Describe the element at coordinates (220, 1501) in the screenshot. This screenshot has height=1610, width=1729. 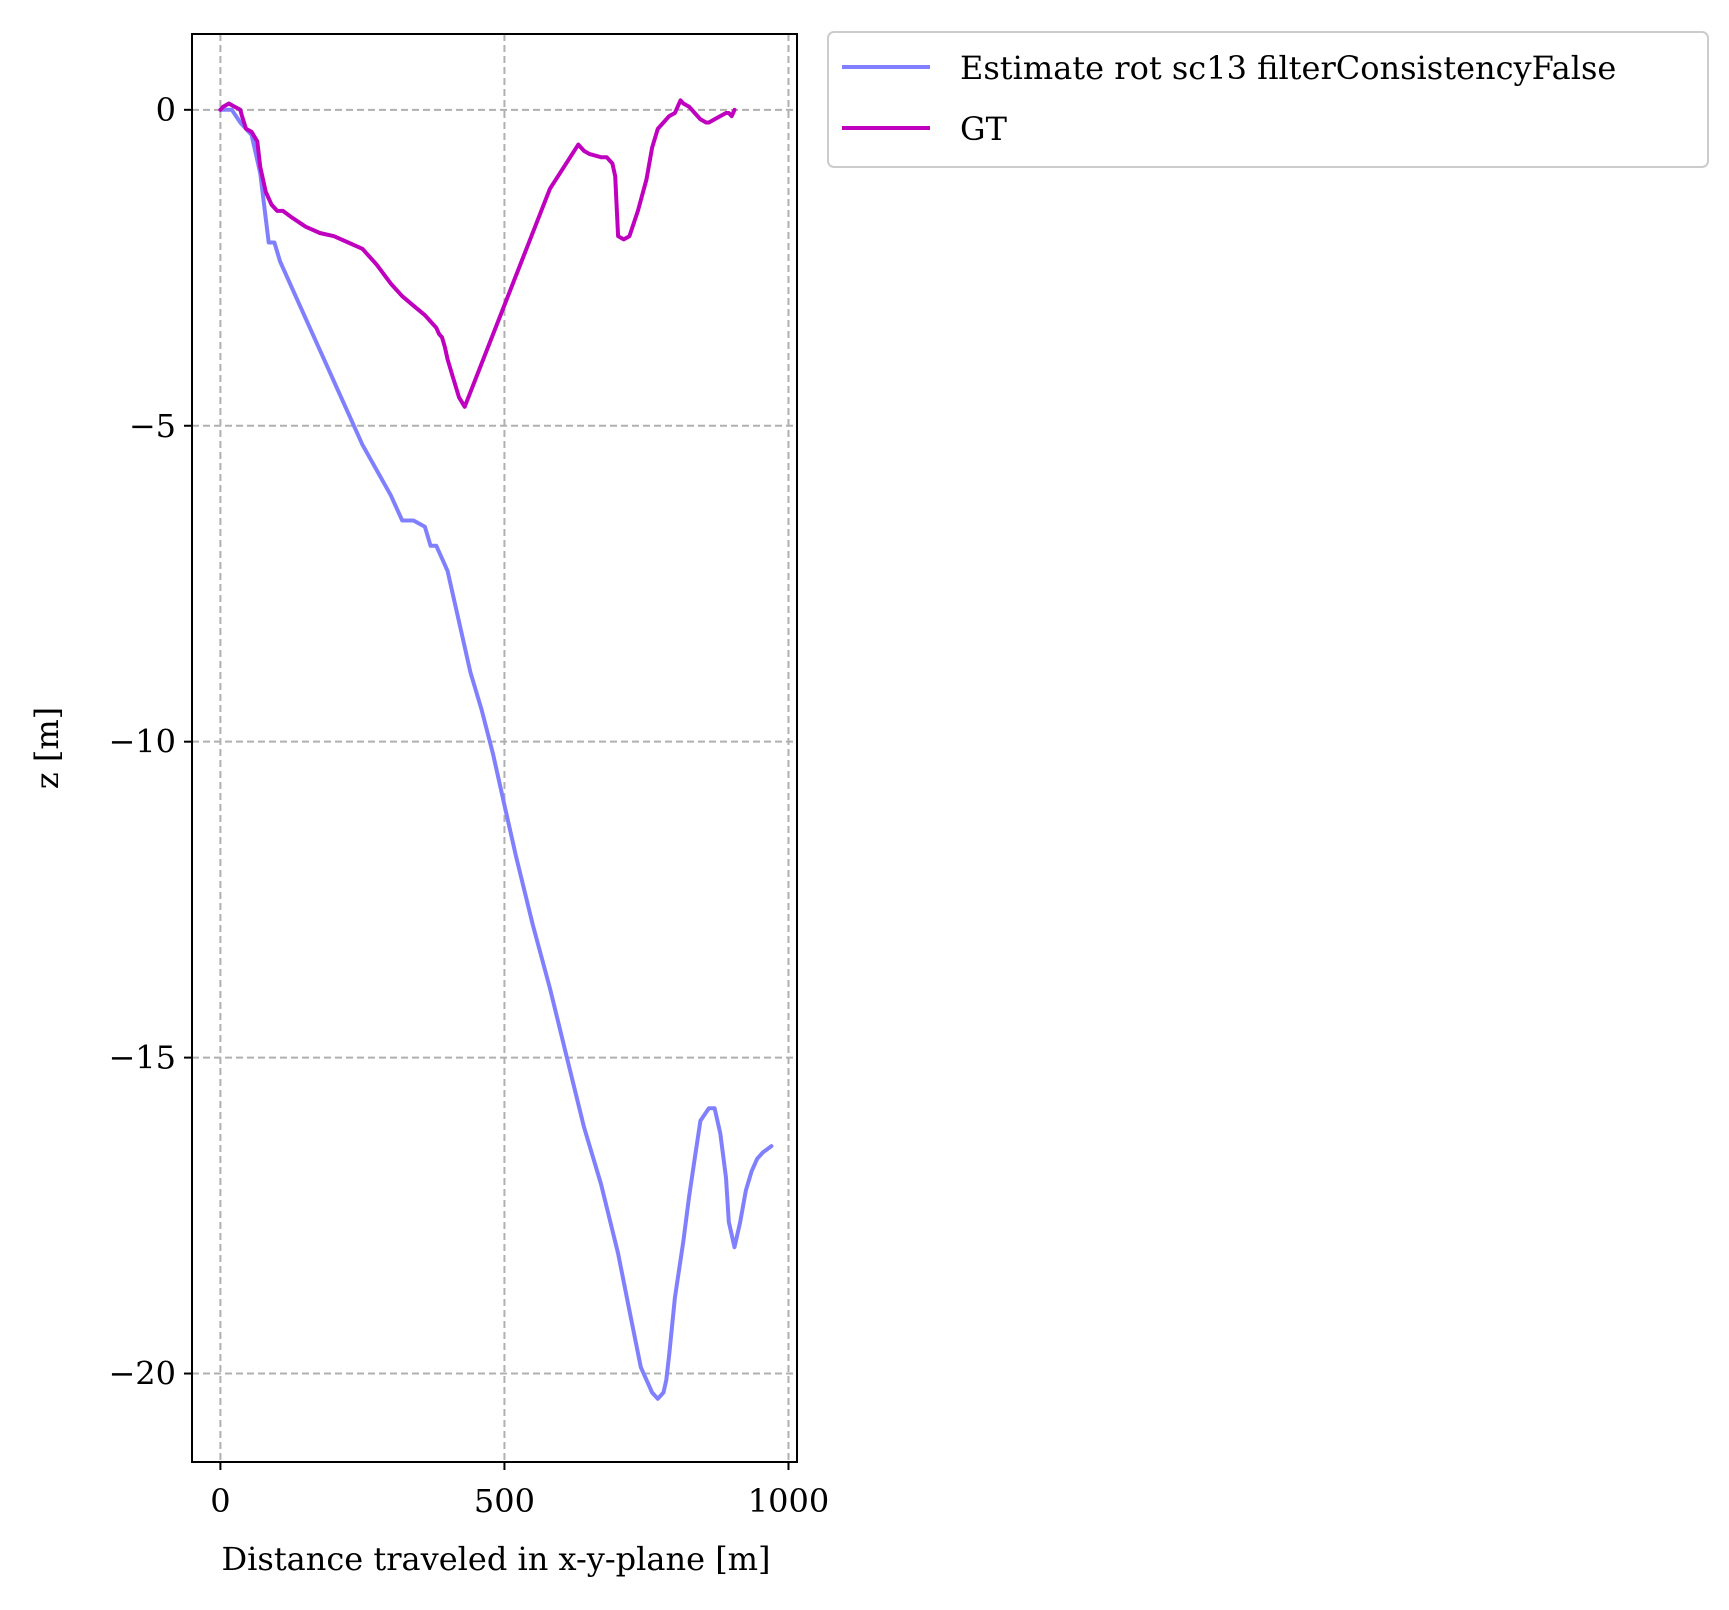
I see `x-tick-label: 0` at that location.